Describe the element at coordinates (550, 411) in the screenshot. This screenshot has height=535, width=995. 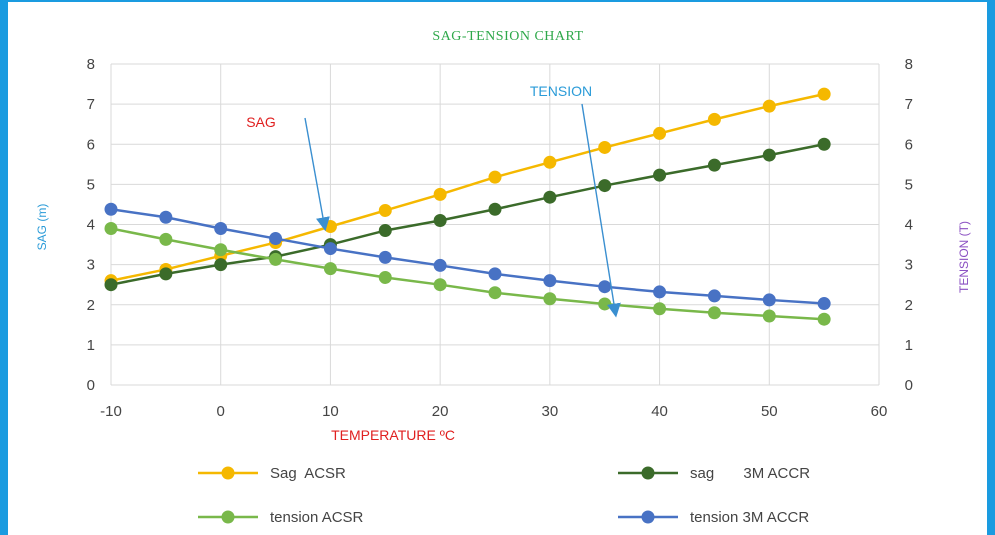
I see `x-tick-label: 30` at that location.